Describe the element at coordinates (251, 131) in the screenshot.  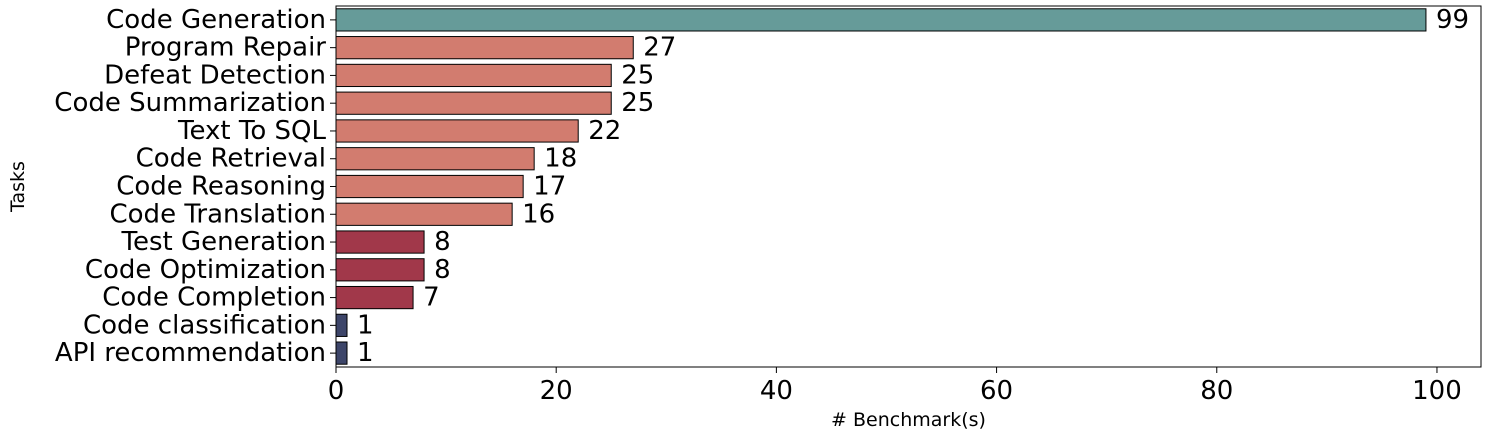
I see `y-tick-label: Text To SQL` at that location.